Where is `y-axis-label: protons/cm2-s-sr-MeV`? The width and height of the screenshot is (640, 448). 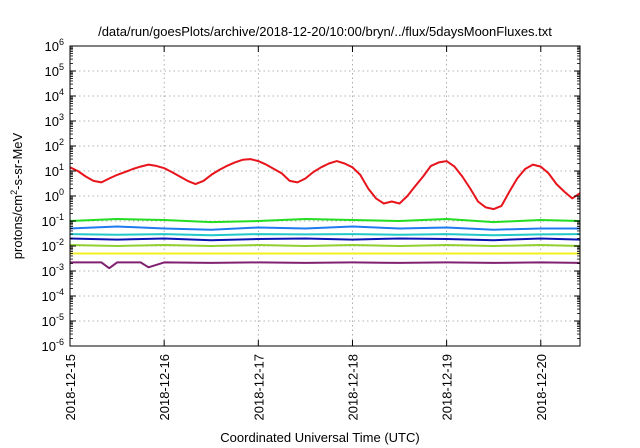 y-axis-label: protons/cm2-s-sr-MeV is located at coordinates (17, 195).